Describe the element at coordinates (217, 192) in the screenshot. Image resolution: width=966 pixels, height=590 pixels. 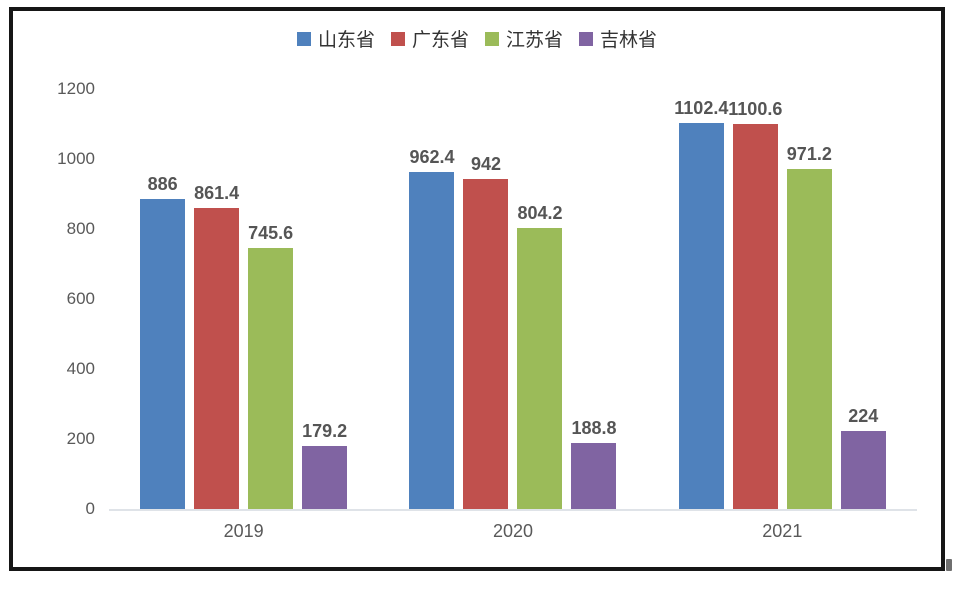
I see `data-label: 861.4` at that location.